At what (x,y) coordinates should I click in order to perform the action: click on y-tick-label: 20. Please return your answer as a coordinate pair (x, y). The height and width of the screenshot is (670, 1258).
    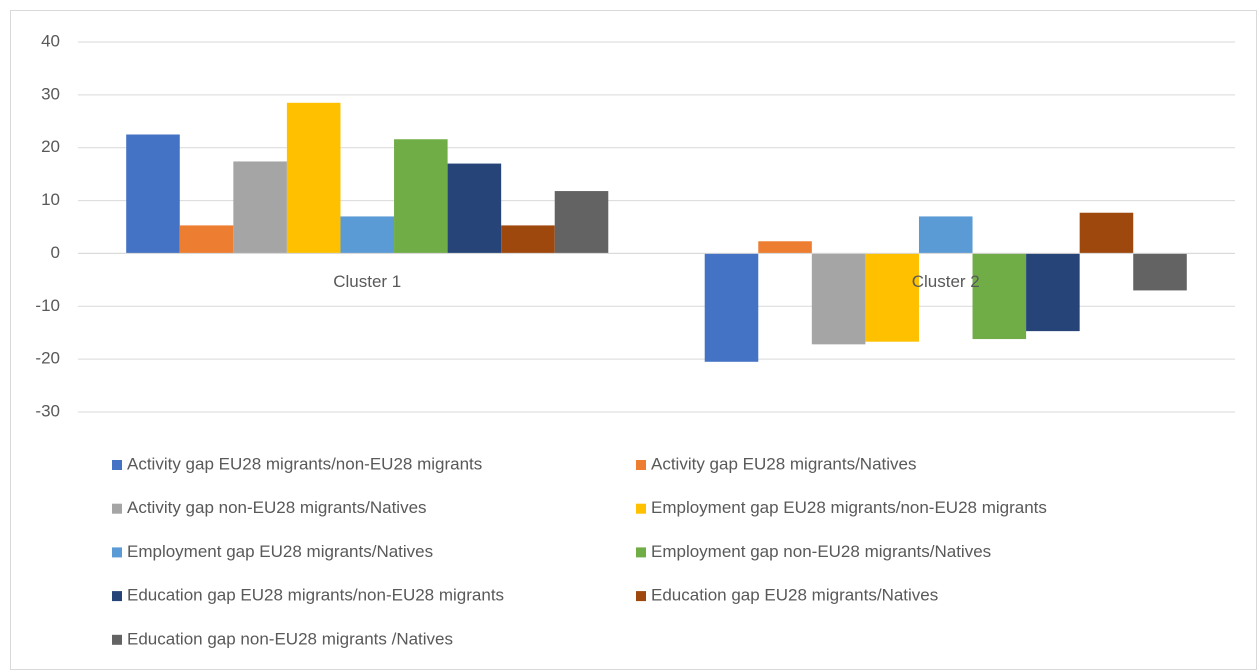
    Looking at the image, I should click on (50, 146).